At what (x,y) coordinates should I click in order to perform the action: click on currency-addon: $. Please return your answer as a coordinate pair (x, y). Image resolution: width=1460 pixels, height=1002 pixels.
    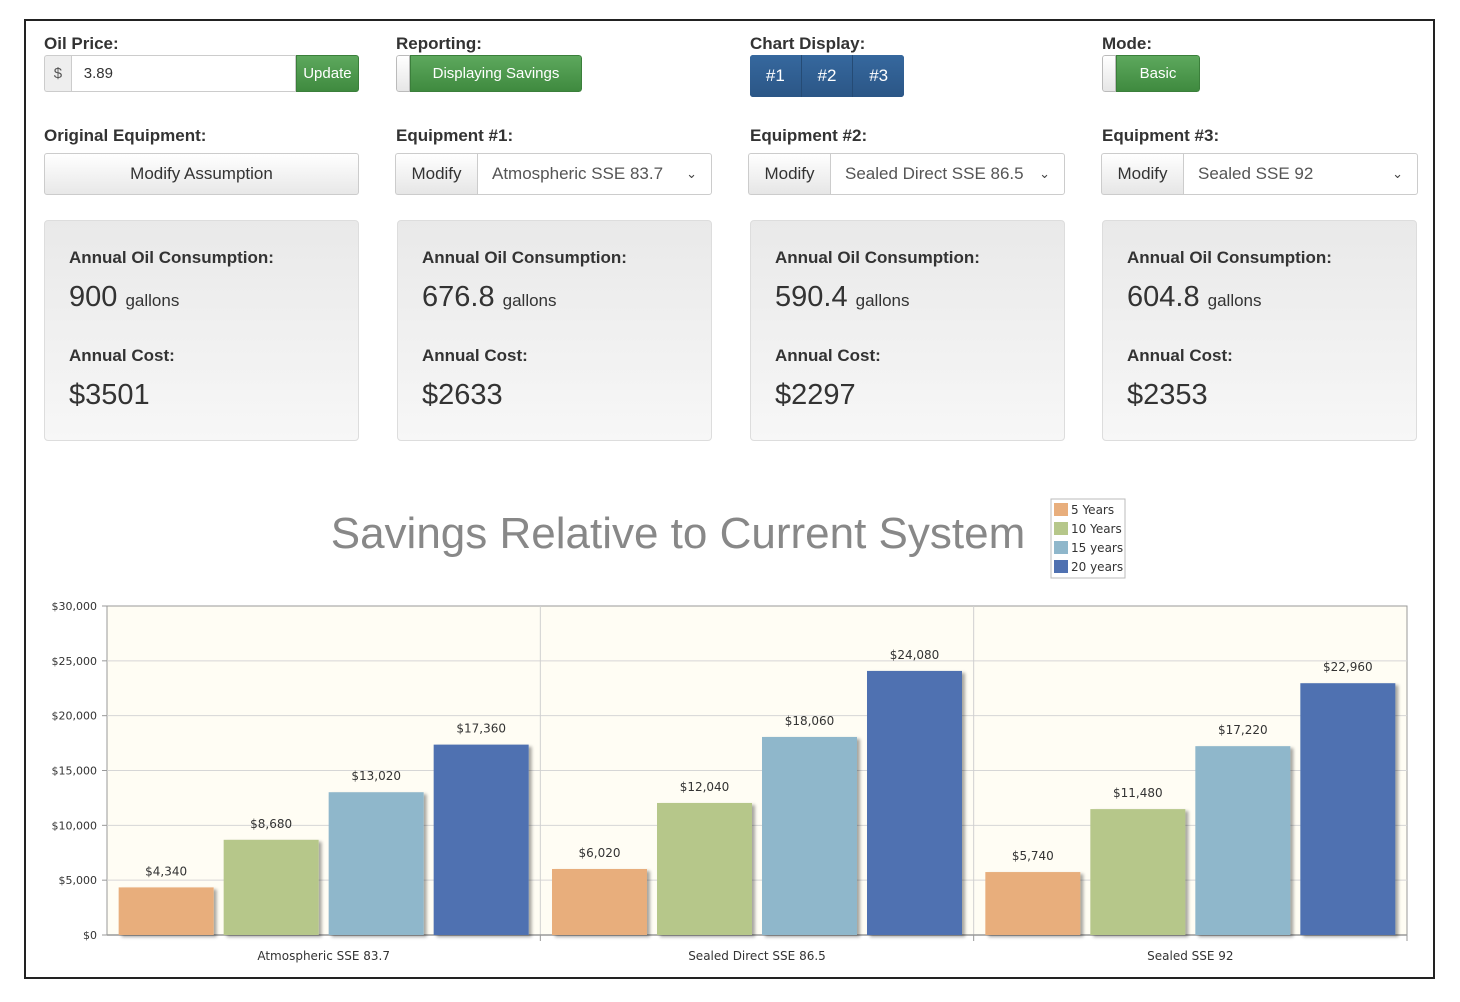
    Looking at the image, I should click on (57, 73).